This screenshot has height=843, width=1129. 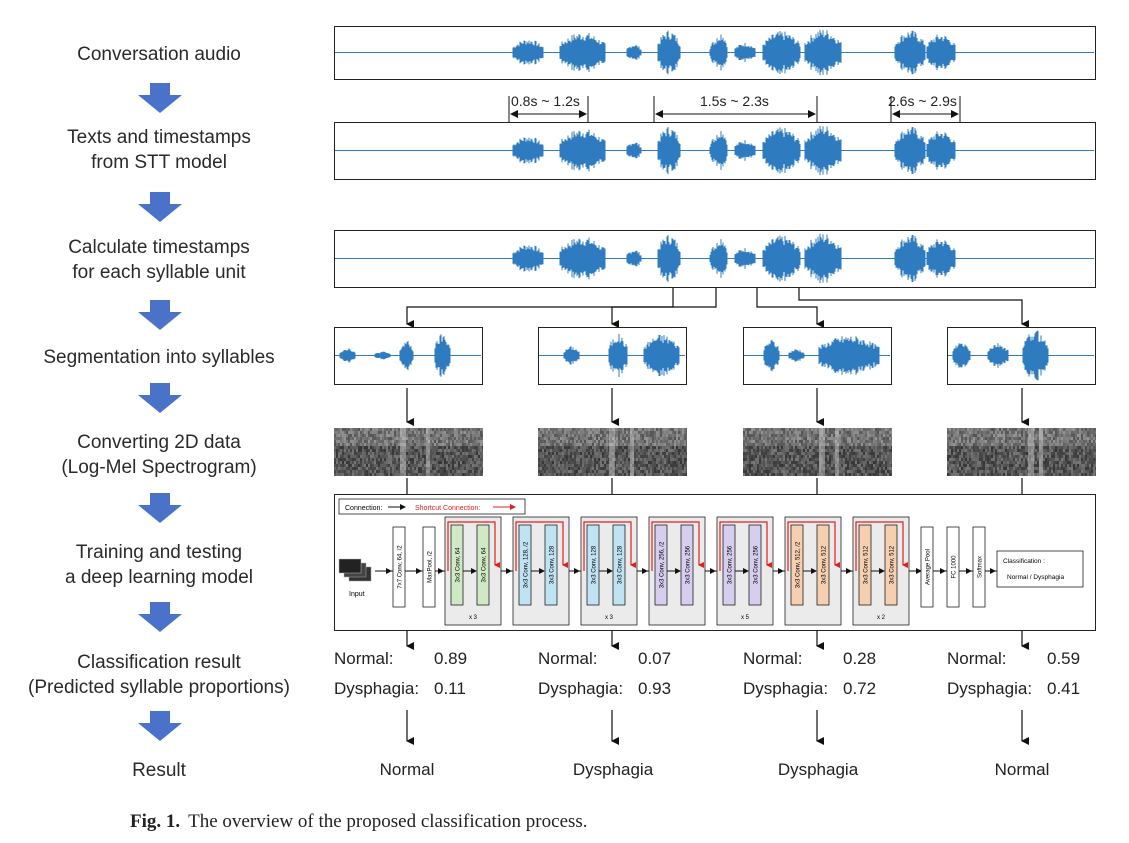 I want to click on classification-output-box, so click(x=1040, y=569).